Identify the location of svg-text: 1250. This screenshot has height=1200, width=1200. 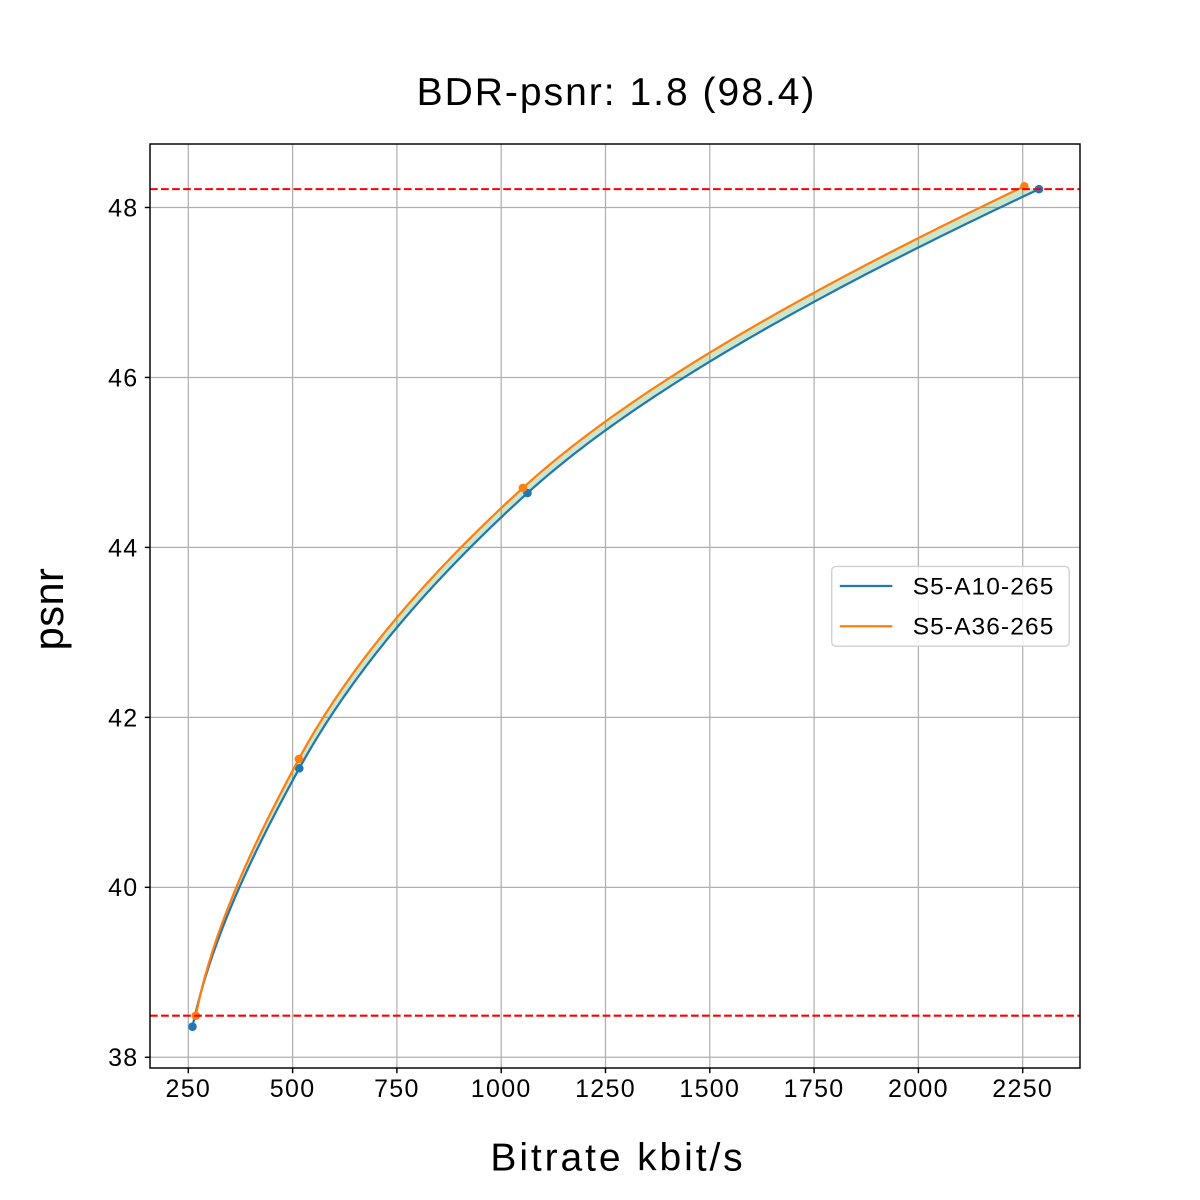
(605, 1089).